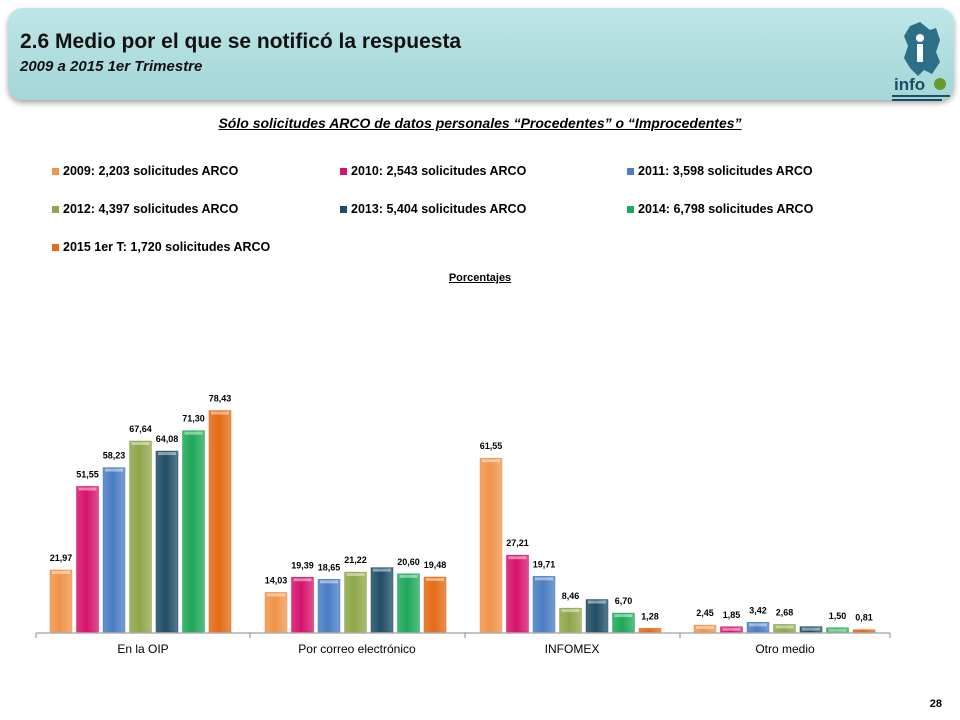 The height and width of the screenshot is (720, 960). I want to click on legend-label: 2011: 3,598 solicitudes ARCO, so click(725, 171).